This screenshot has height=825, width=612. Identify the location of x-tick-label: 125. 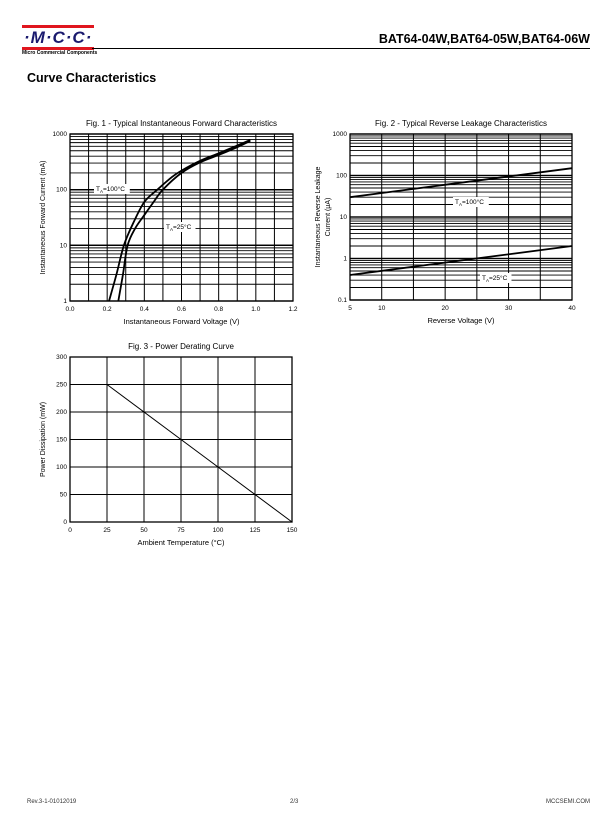
(255, 530).